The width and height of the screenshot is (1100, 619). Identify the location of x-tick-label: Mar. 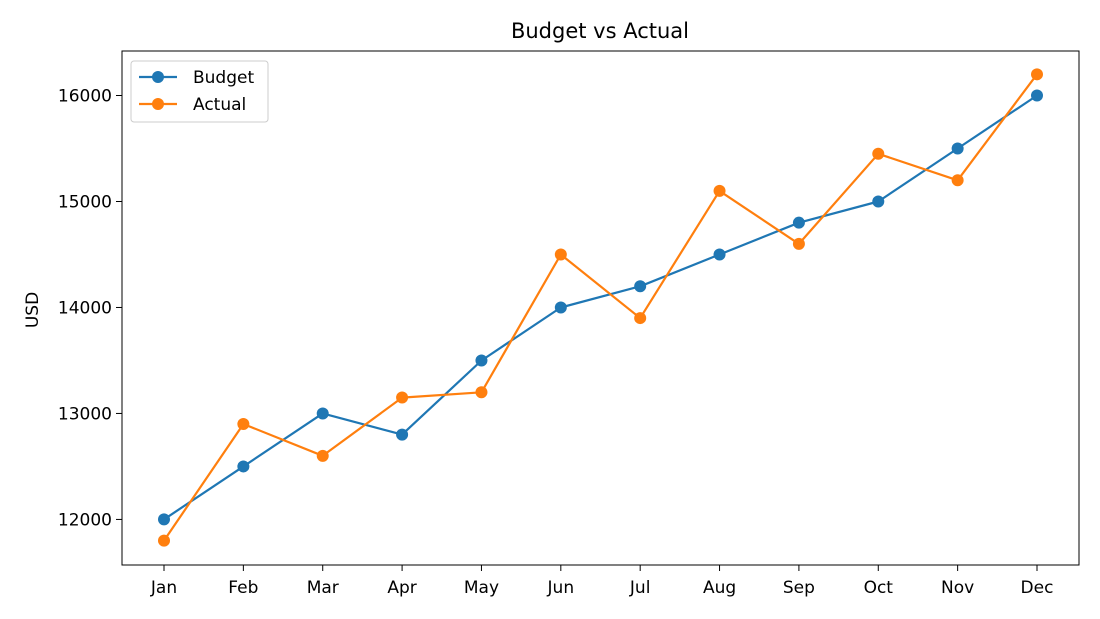
(323, 588).